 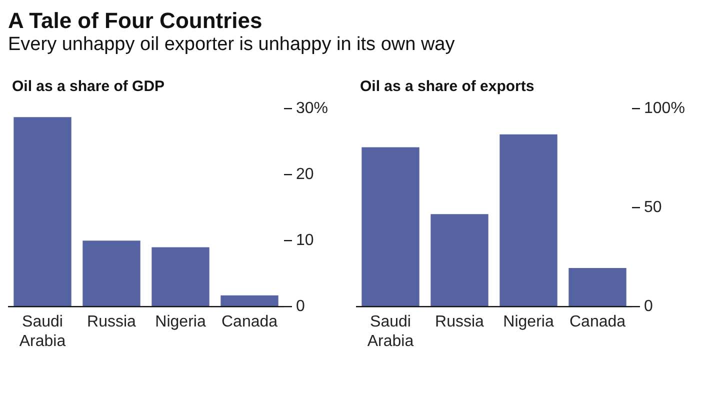 I want to click on y-tick-label: 30%, so click(x=312, y=109).